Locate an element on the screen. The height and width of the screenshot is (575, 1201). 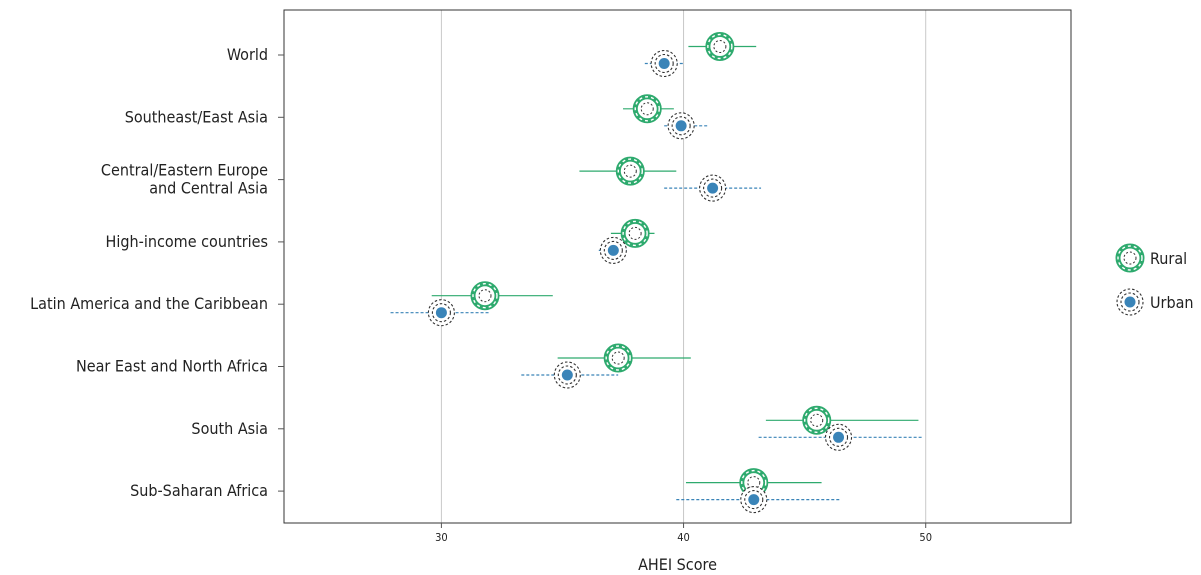
legend-item-rural: Rural is located at coordinates (1151, 258).